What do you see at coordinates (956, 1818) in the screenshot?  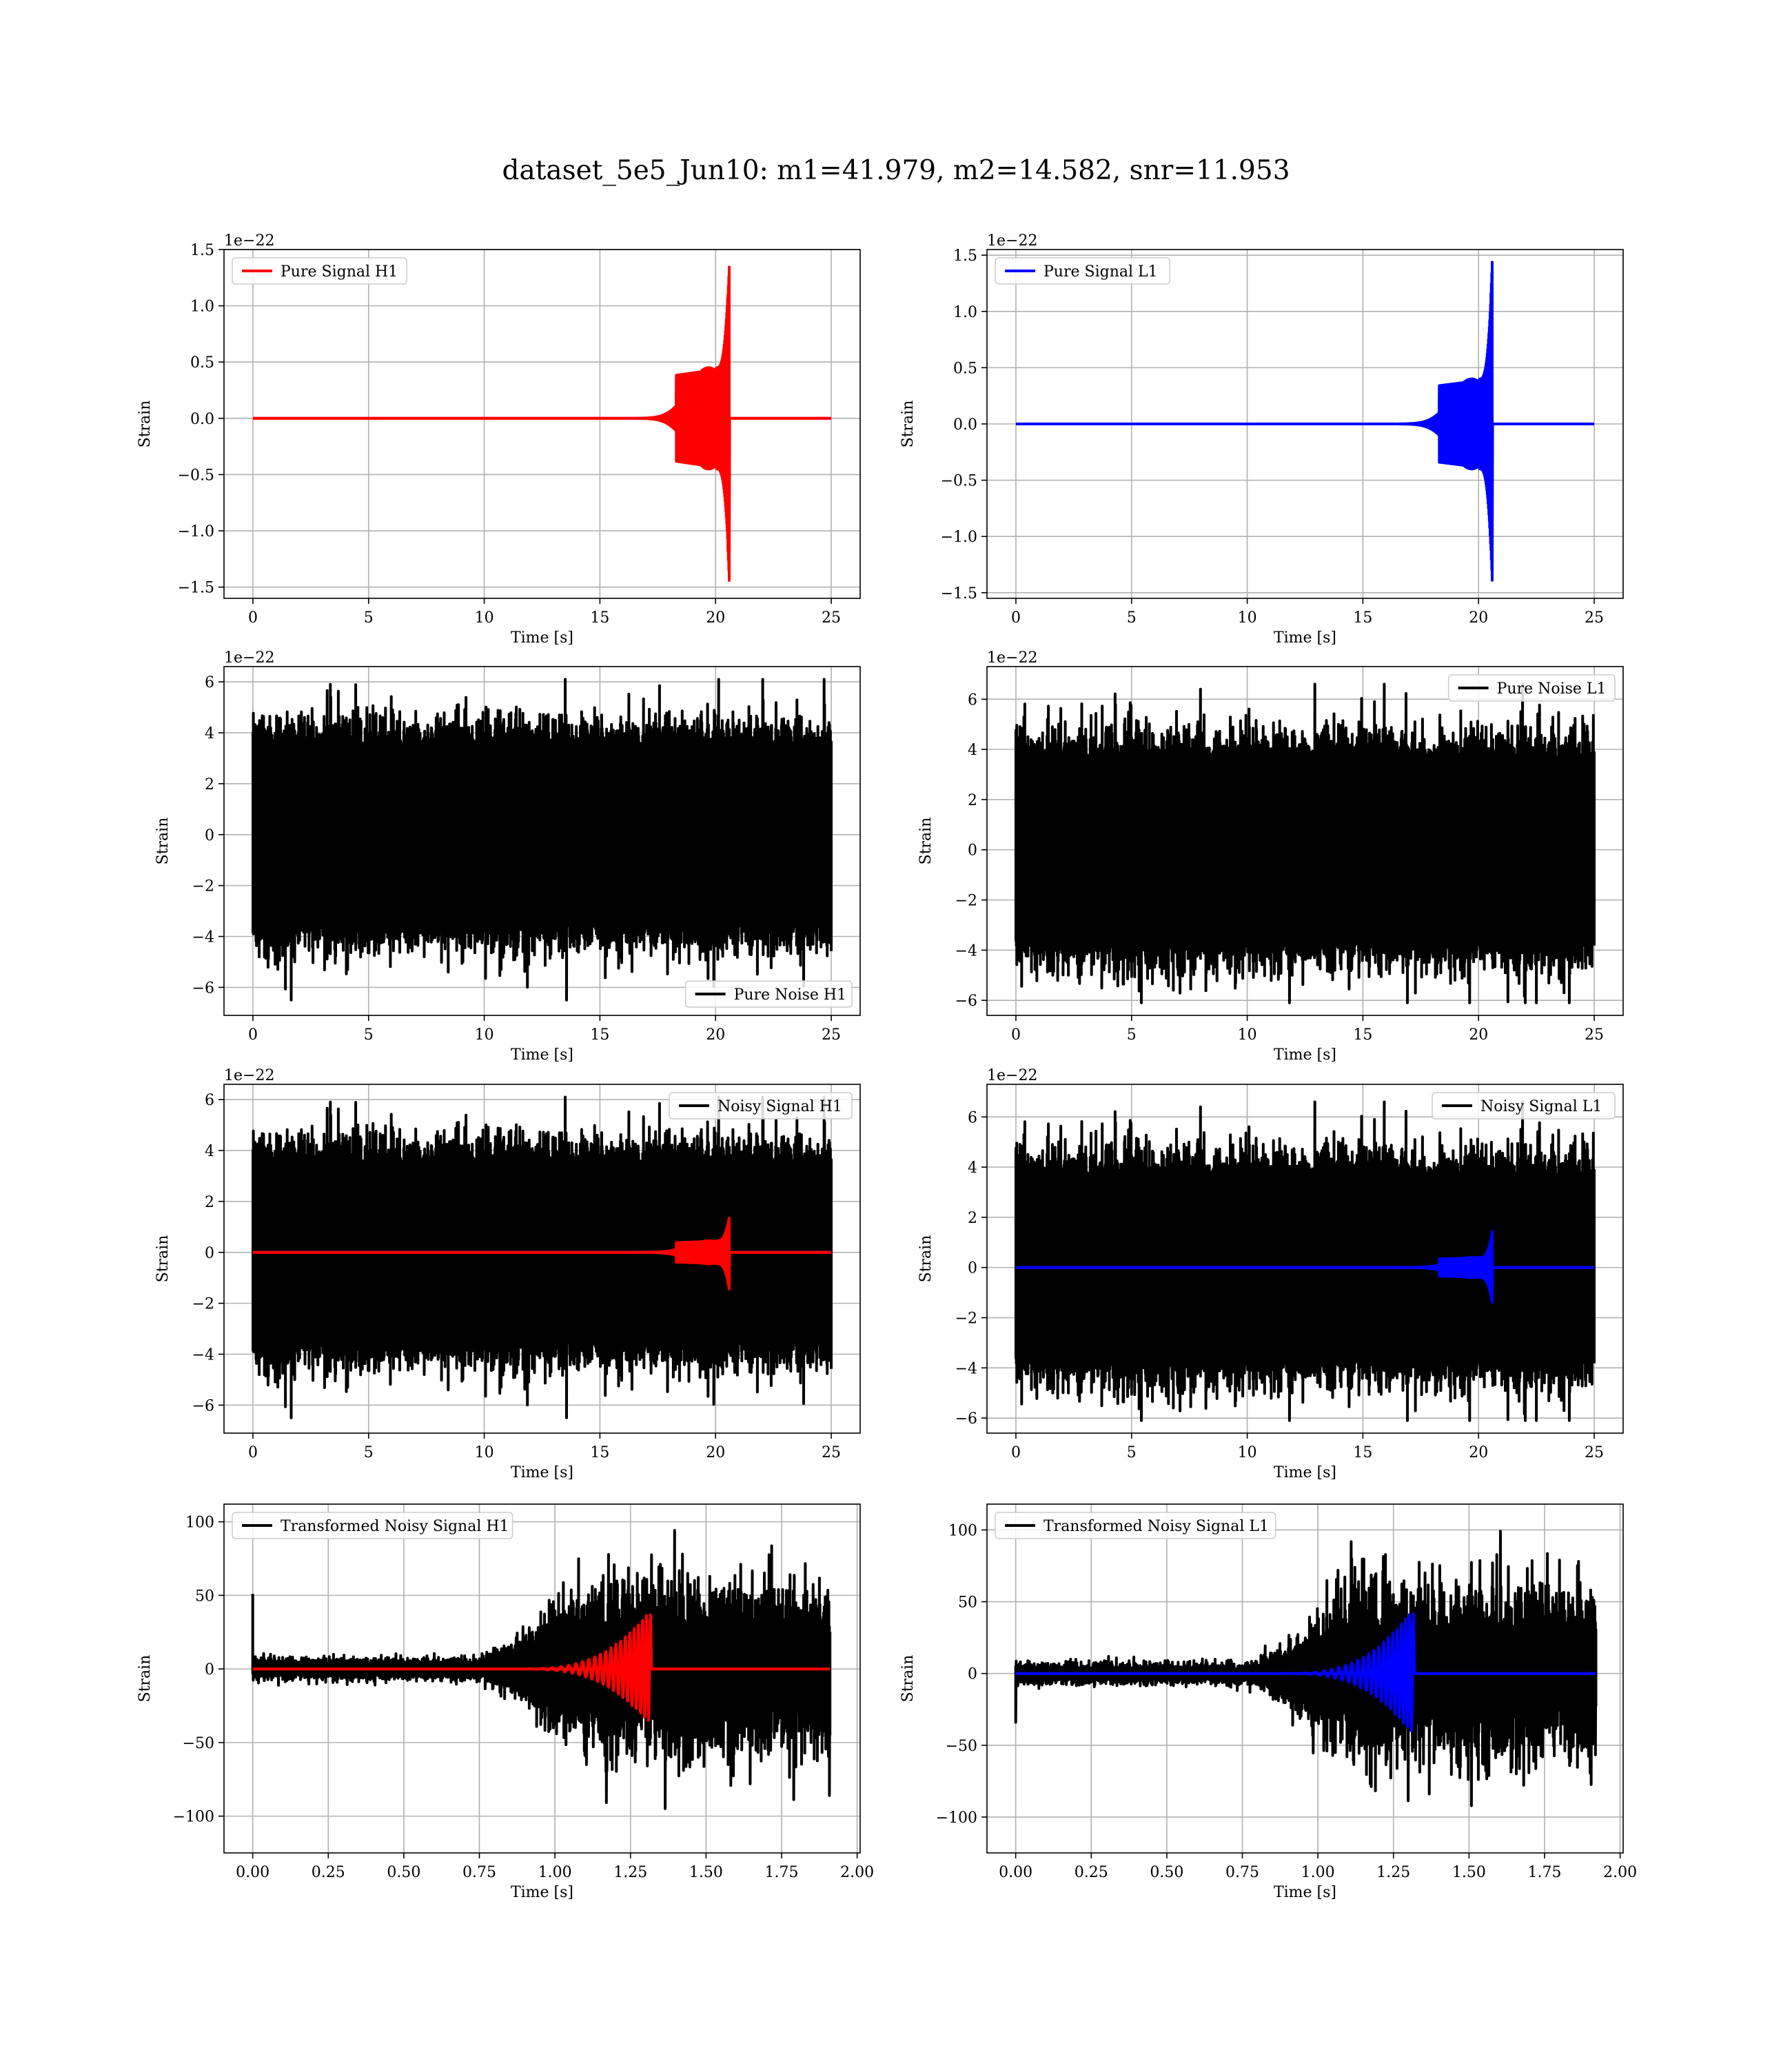 I see `y-tick-label: −100` at bounding box center [956, 1818].